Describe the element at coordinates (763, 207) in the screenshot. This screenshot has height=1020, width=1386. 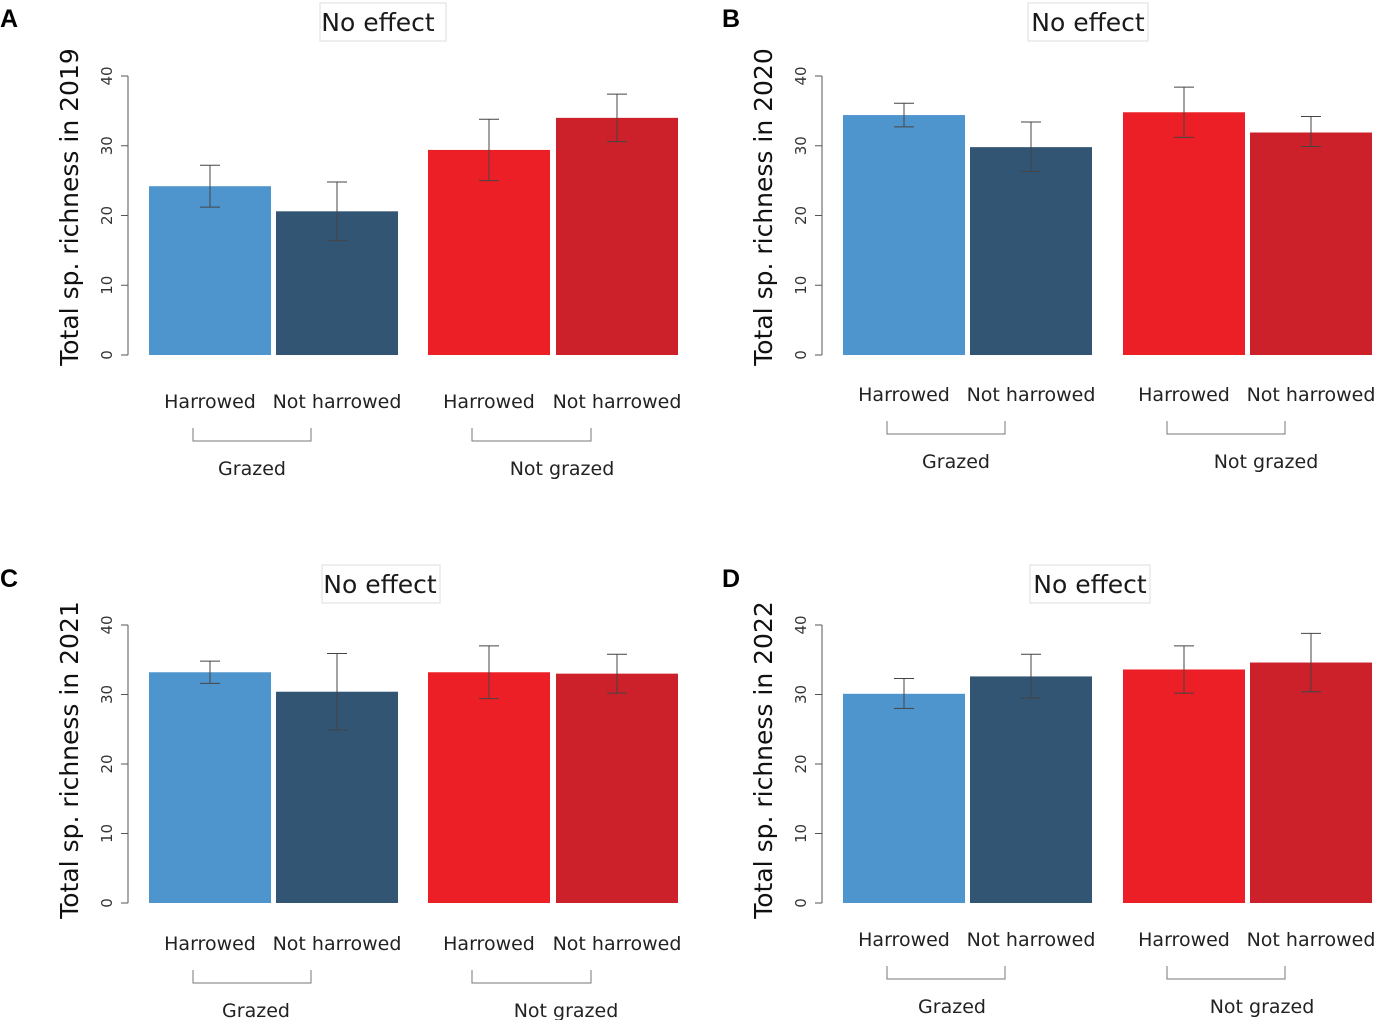
I see `y-axis-label: Total sp. richness in 2020` at that location.